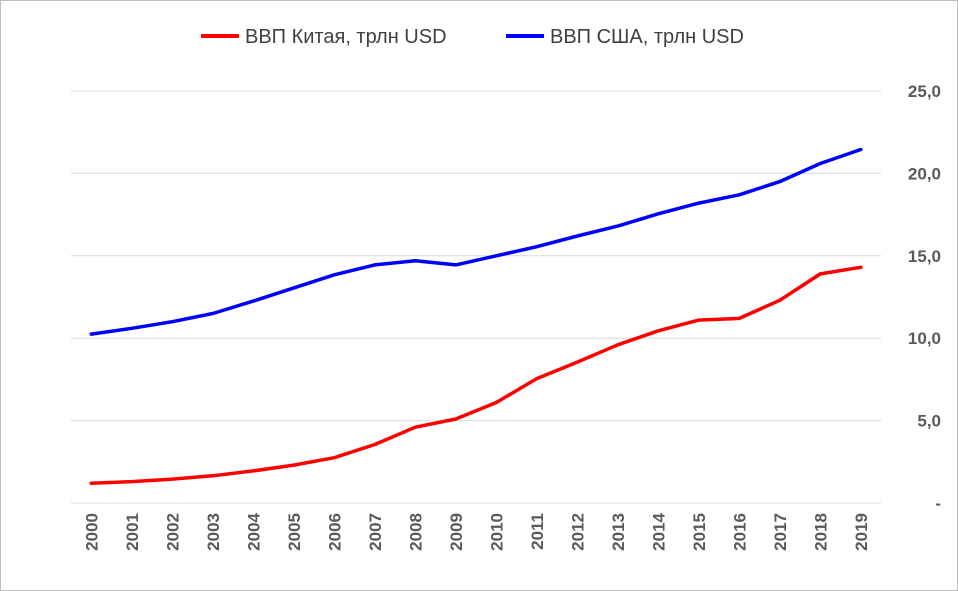 The height and width of the screenshot is (591, 958). What do you see at coordinates (213, 532) in the screenshot?
I see `x-tick-label: 2003` at bounding box center [213, 532].